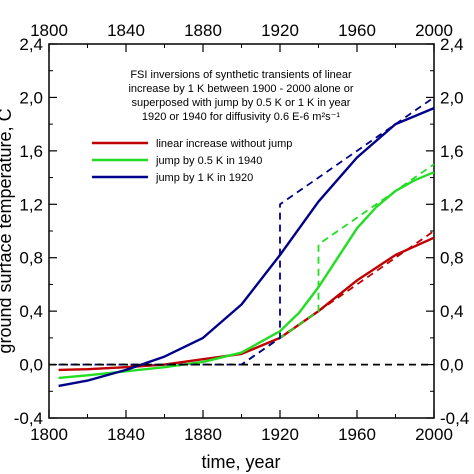  I want to click on y-tick-label: 0,4, so click(31, 311).